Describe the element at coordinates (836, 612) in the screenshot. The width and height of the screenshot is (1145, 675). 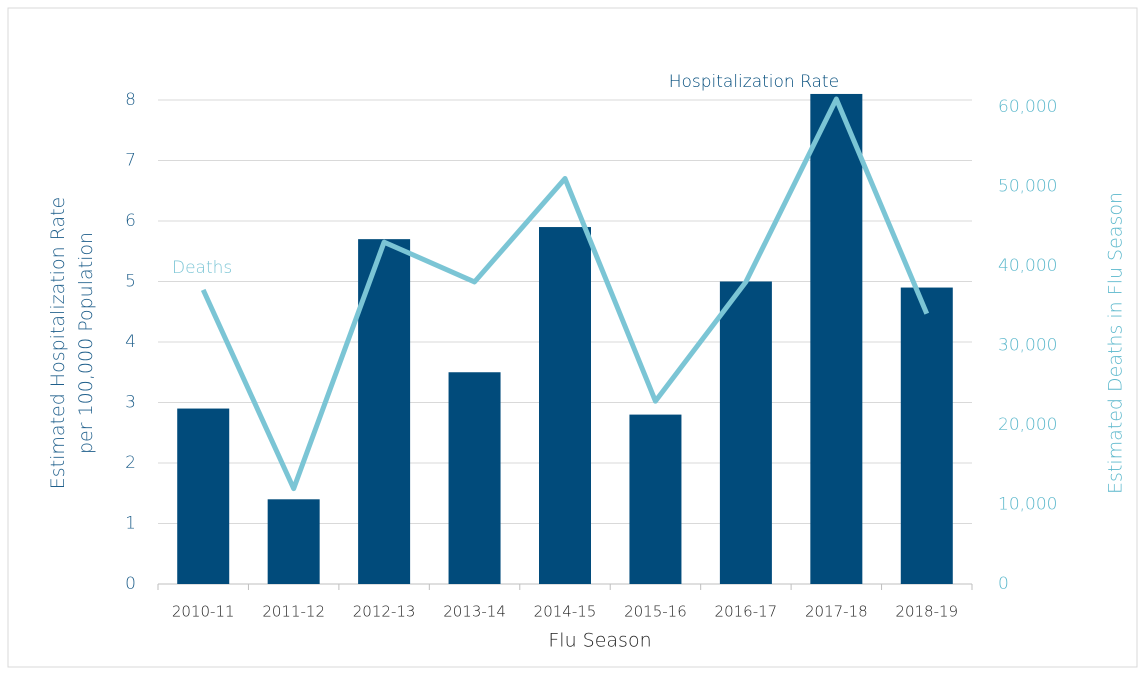
I see `x-tick-label: 2017-18` at that location.